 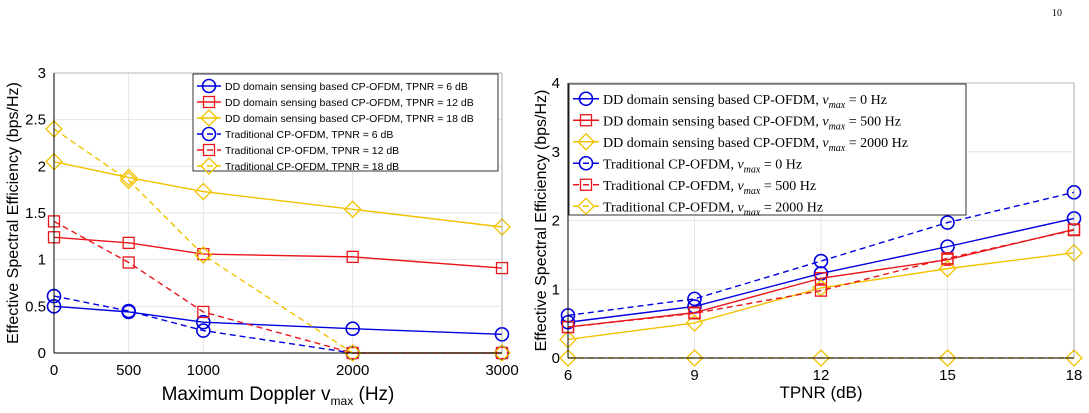 What do you see at coordinates (876, 143) in the screenshot?
I see `legend-label-suffix: = 2000 Hz` at bounding box center [876, 143].